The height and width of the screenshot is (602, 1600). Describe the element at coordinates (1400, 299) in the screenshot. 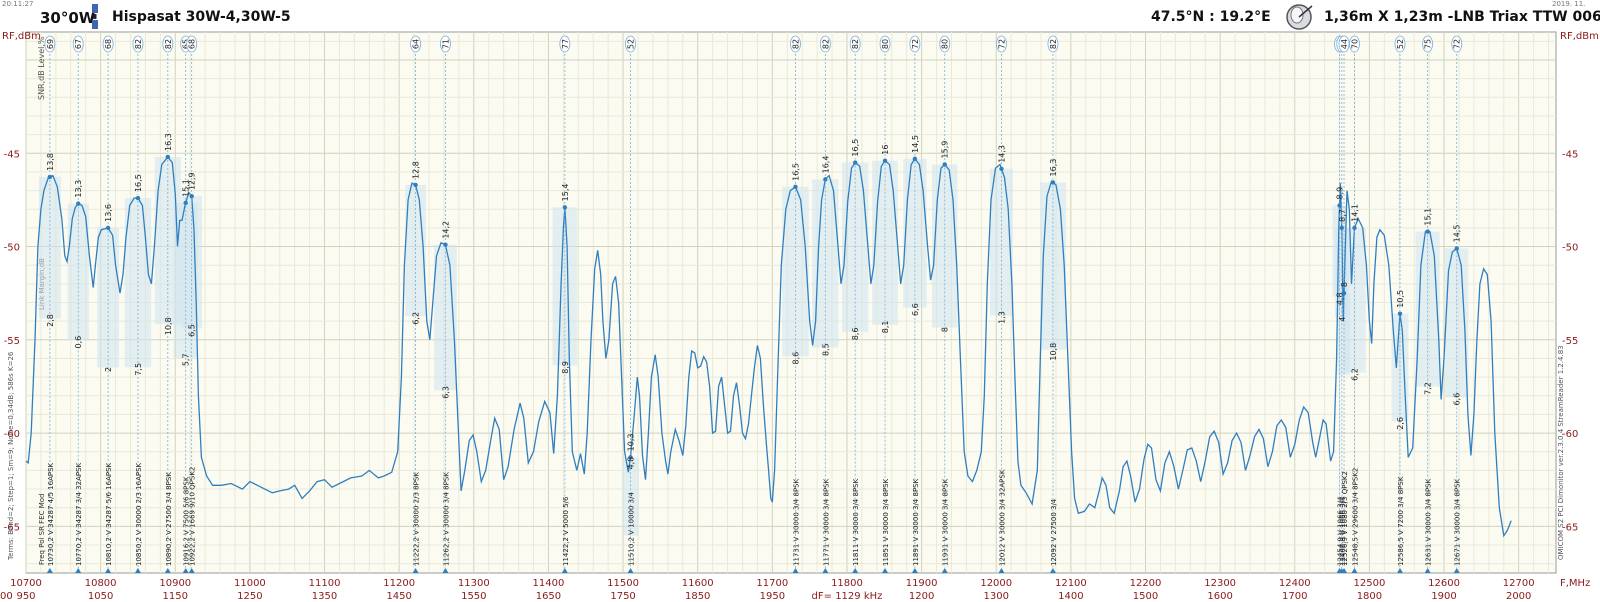

I see `carrier-snr: 10,5` at that location.